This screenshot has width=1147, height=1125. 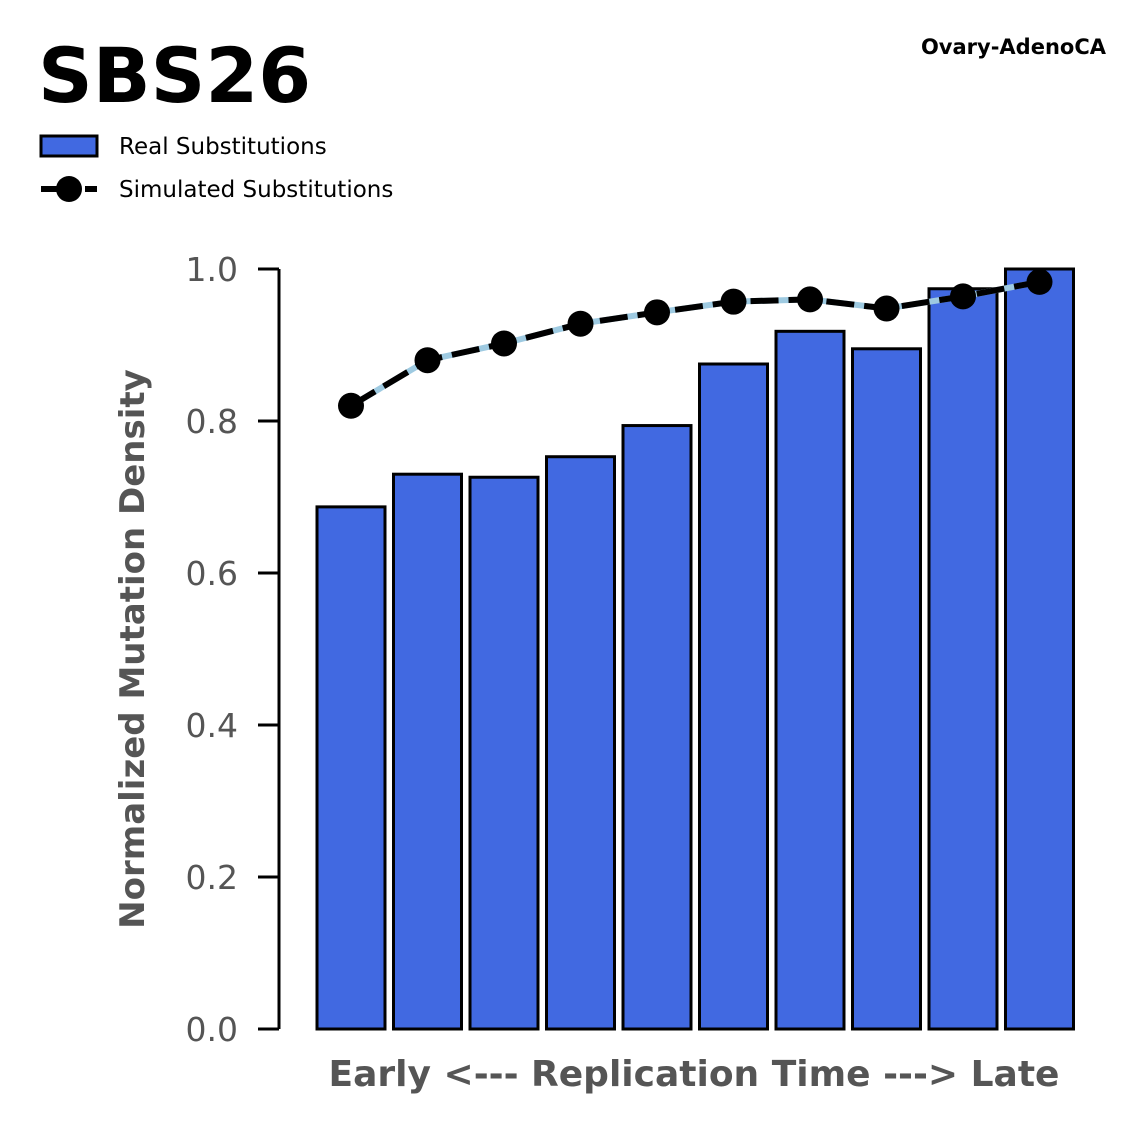 I want to click on y-axis-label: Normalized Mutation Density, so click(x=133, y=649).